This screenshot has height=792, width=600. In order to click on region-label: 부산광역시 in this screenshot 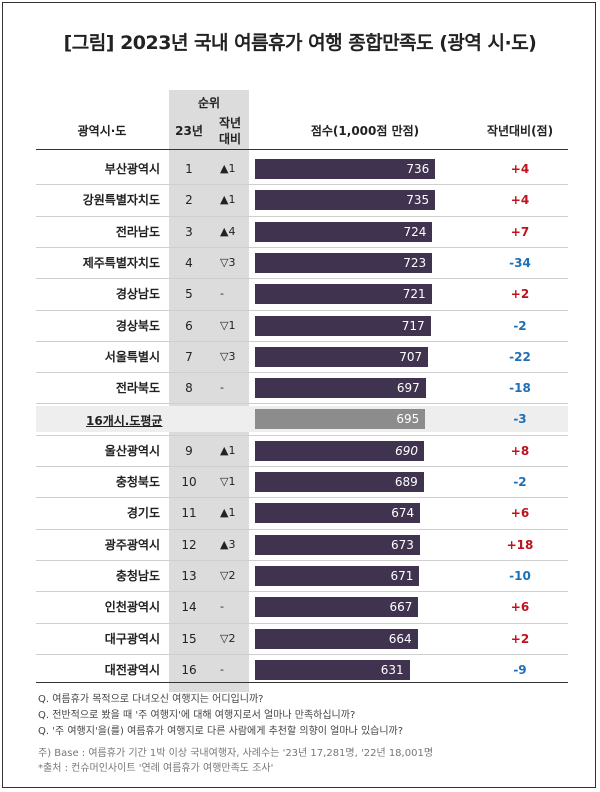, I will do `click(132, 169)`.